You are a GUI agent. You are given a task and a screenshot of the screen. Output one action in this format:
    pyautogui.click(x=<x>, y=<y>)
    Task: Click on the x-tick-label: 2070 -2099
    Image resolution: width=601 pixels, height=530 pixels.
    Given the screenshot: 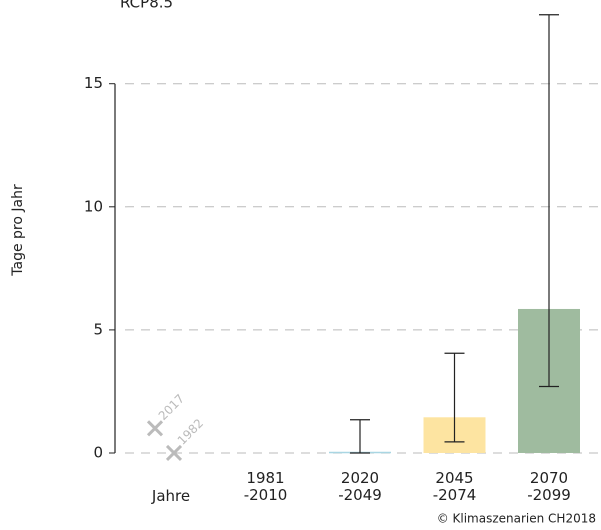 What is the action you would take?
    pyautogui.click(x=549, y=486)
    